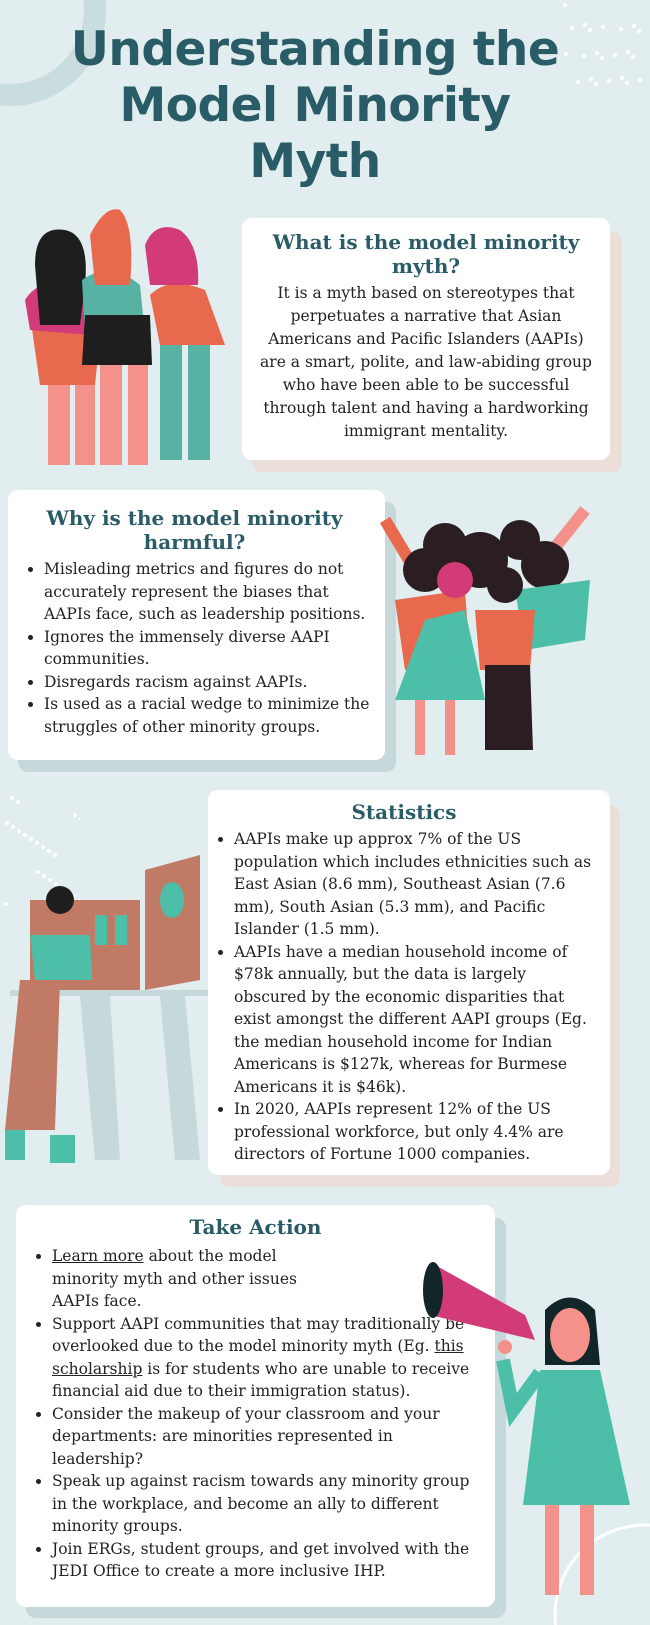 The width and height of the screenshot is (650, 1625). What do you see at coordinates (258, 1357) in the screenshot?
I see `scholarship-link: this scholarship` at bounding box center [258, 1357].